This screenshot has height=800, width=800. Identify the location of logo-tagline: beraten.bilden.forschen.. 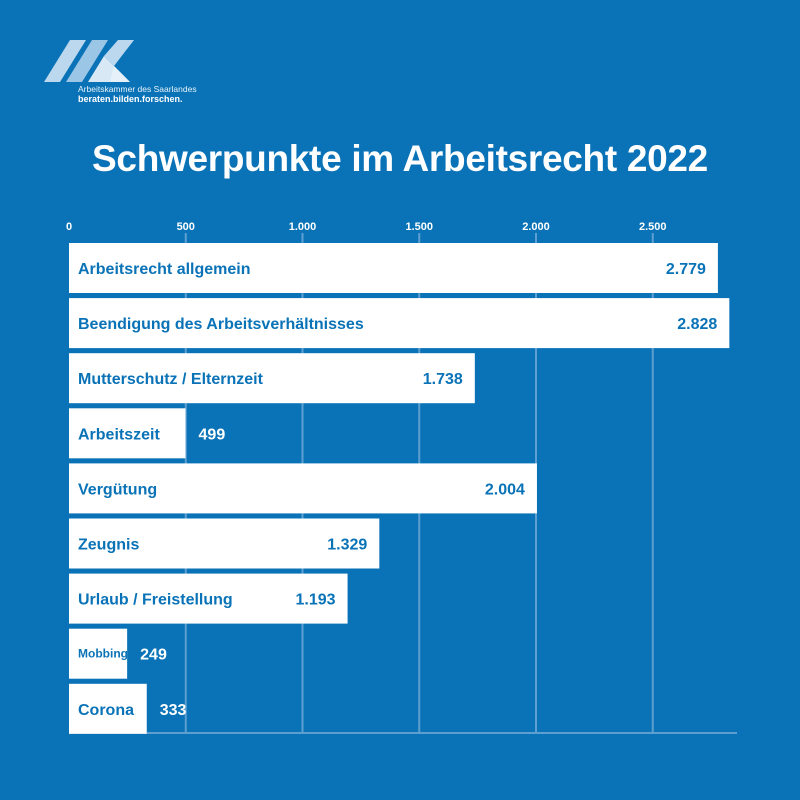
(130, 99).